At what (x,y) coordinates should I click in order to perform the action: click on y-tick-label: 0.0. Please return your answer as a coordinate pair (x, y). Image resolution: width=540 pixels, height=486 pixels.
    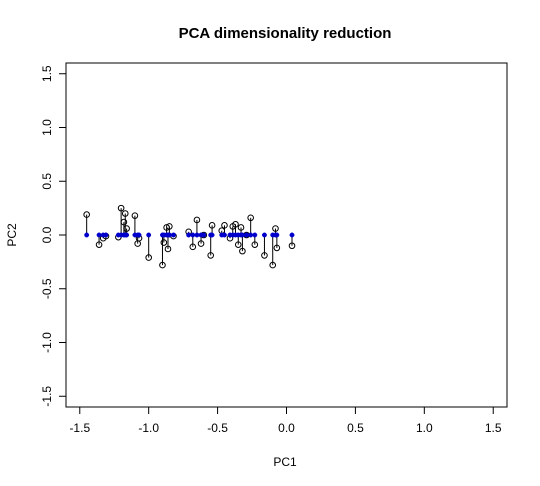
    Looking at the image, I should click on (47, 234).